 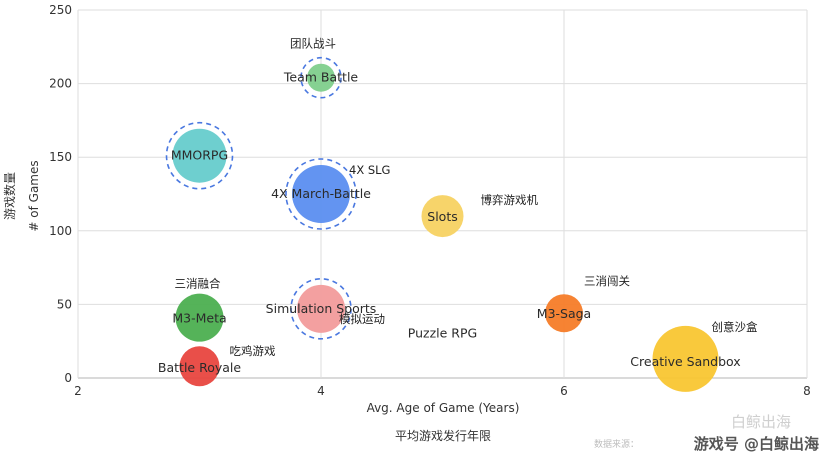 I want to click on x-tick-label: 2, so click(x=78, y=391).